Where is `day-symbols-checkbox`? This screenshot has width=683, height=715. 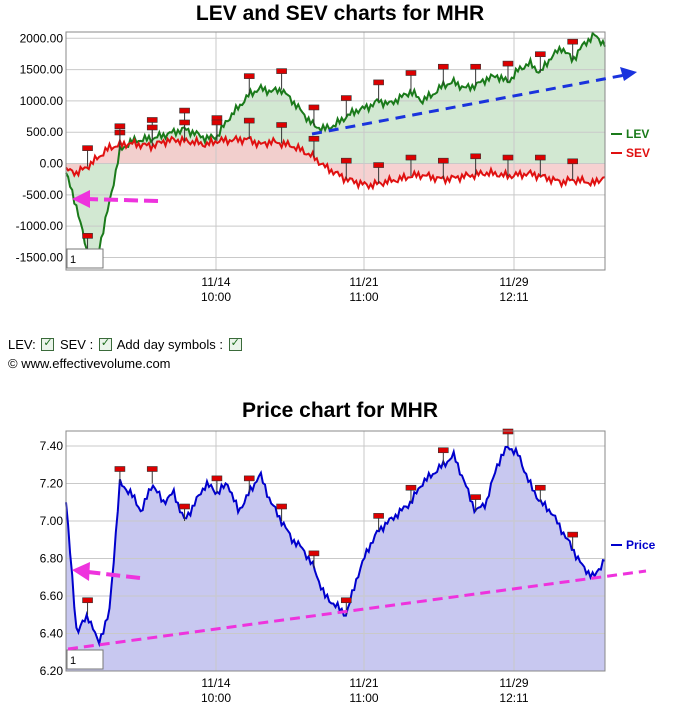
day-symbols-checkbox is located at coordinates (235, 343).